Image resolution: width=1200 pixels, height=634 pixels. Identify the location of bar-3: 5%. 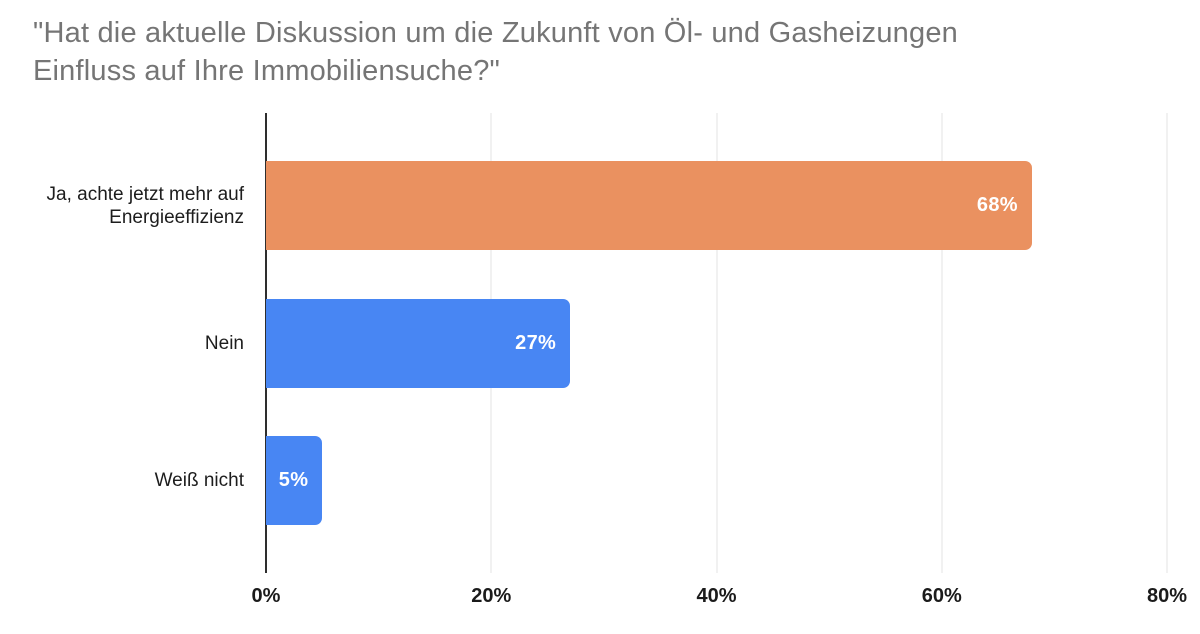
(294, 480).